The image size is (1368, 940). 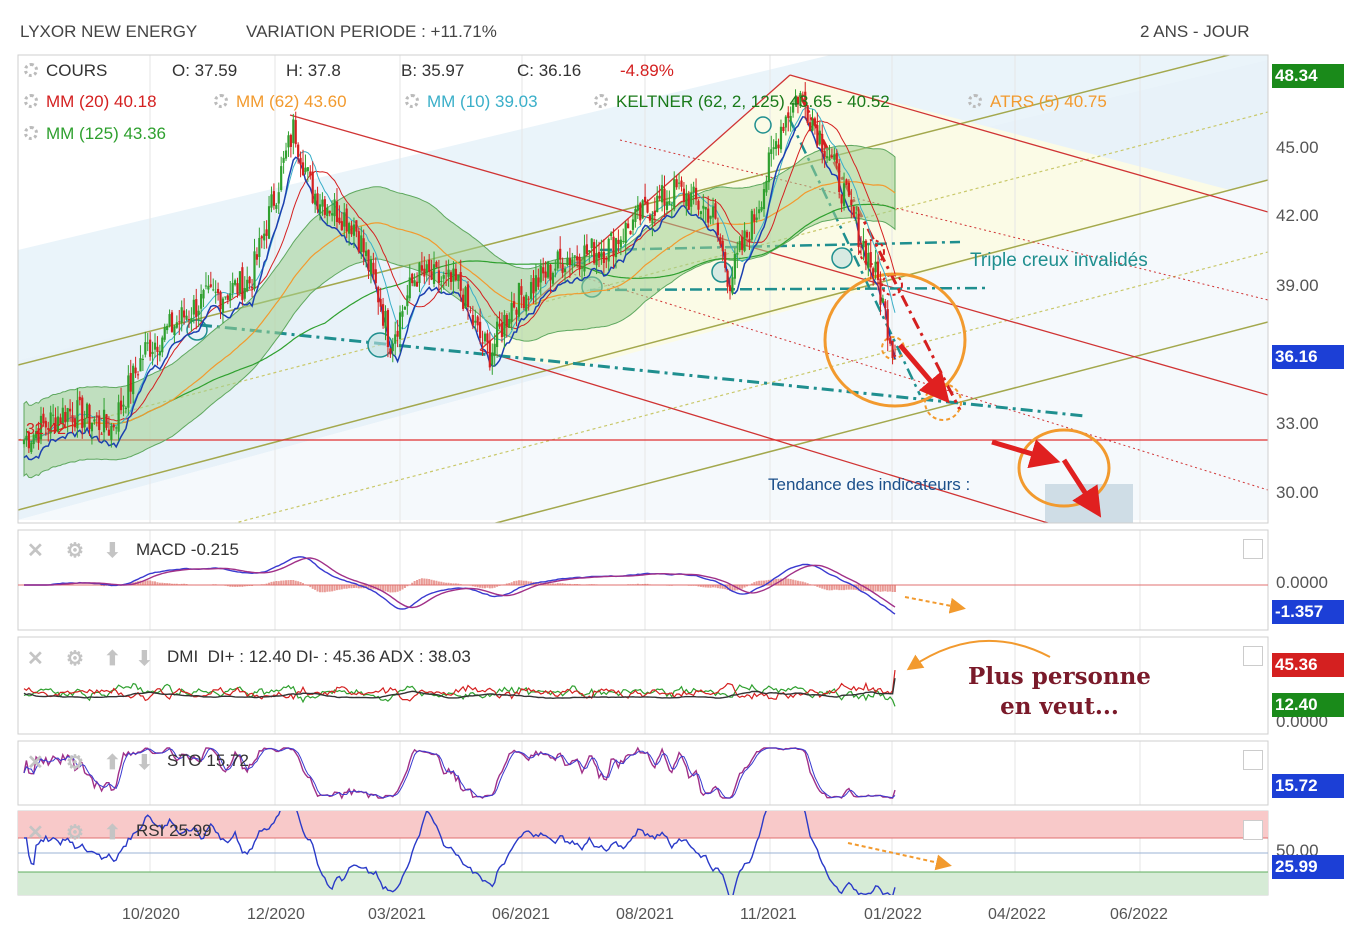 What do you see at coordinates (1139, 914) in the screenshot?
I see `x-tick: 06/2022` at bounding box center [1139, 914].